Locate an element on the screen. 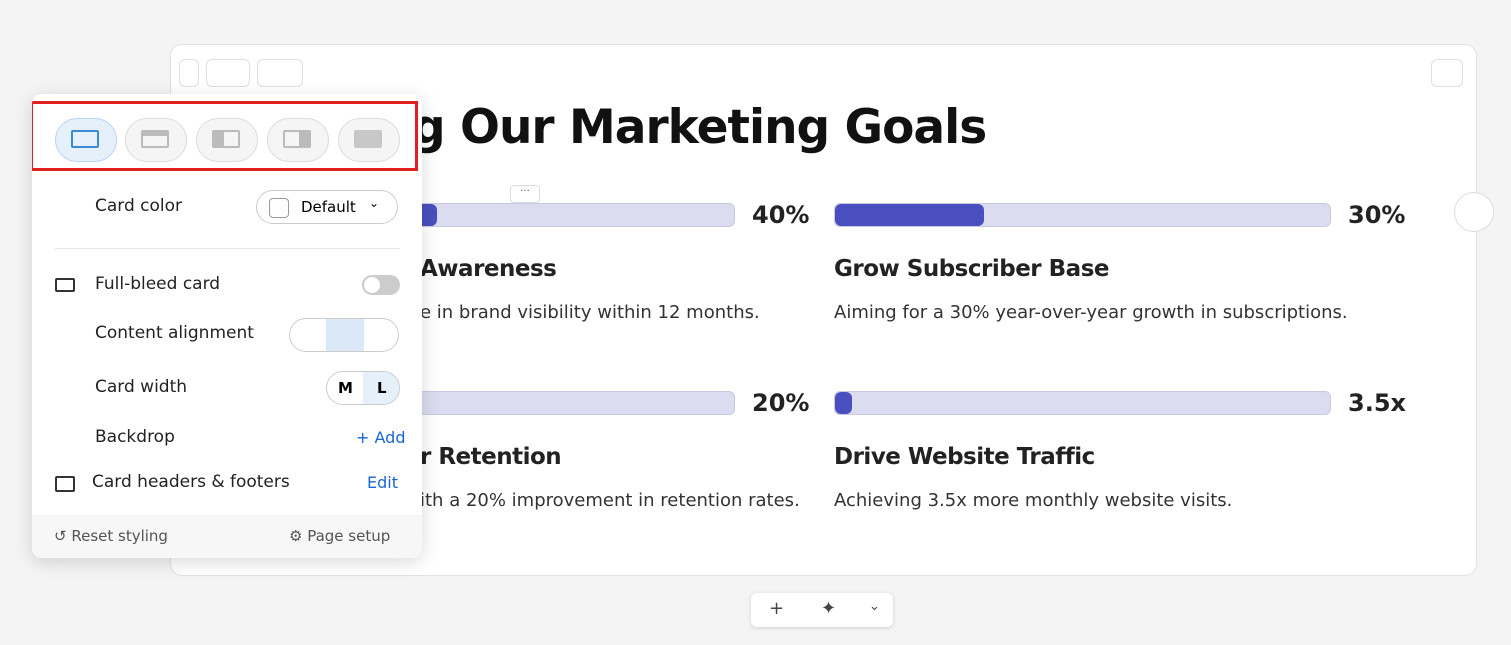 This screenshot has height=645, width=1511. notes-button is located at coordinates (1447, 73).